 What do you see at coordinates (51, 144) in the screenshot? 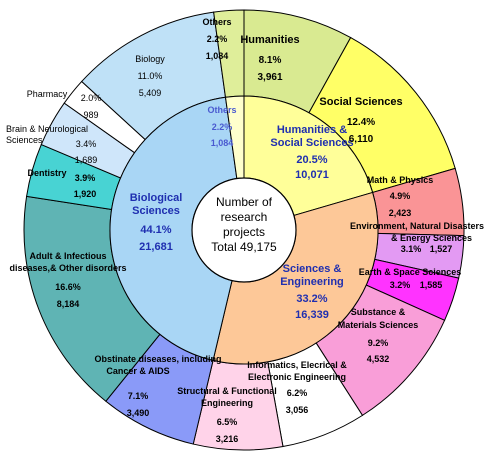
I see `outer-label-brain-neuro: Brain & Neurological Sciences 3.4% 1,689` at bounding box center [51, 144].